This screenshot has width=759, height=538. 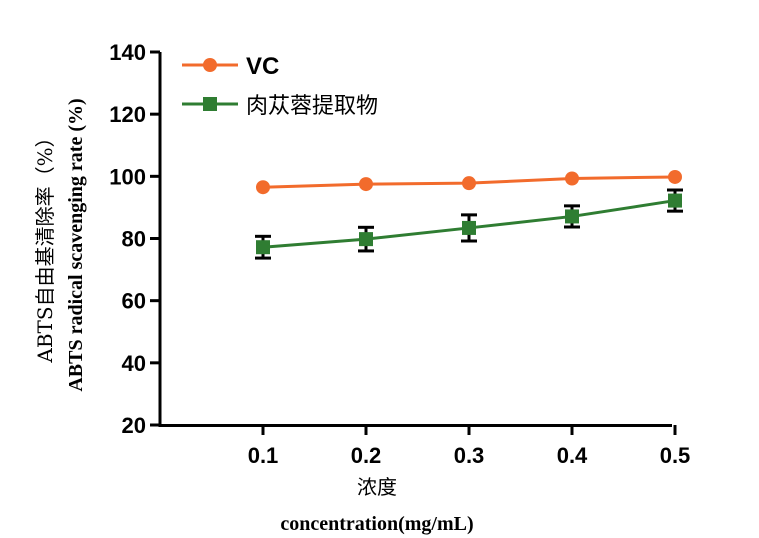 I want to click on y-axis-title-cn: ABTS自由基清除率（%）, so click(x=45, y=245).